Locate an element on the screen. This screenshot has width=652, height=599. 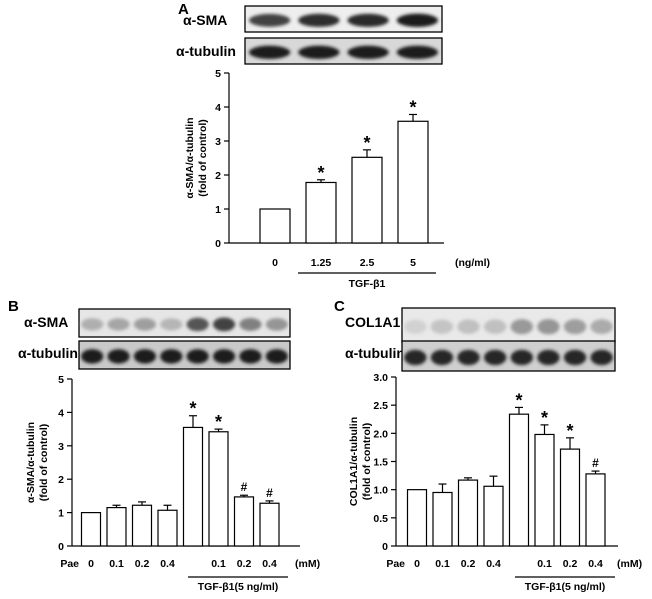
western-blot-a-sma is located at coordinates (343, 19).